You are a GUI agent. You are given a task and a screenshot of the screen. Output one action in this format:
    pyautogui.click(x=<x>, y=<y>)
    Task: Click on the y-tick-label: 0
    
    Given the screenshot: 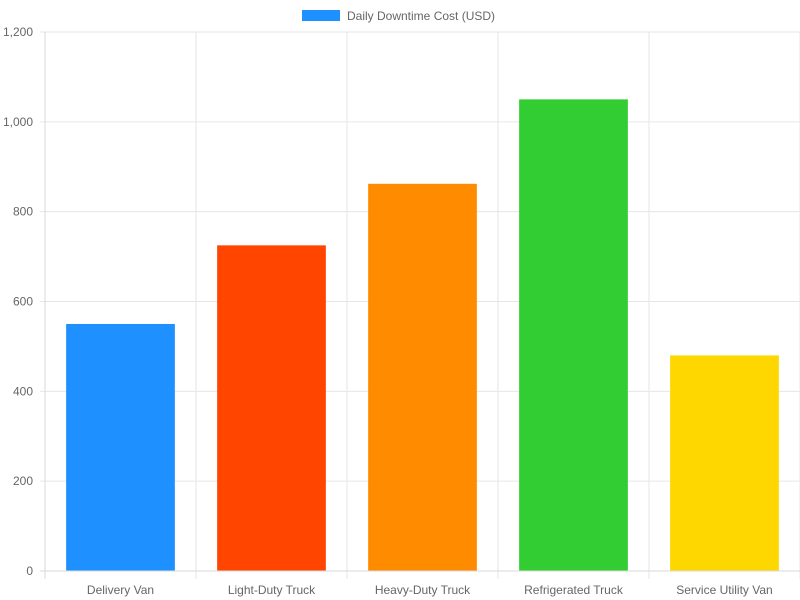 What is the action you would take?
    pyautogui.click(x=29, y=571)
    